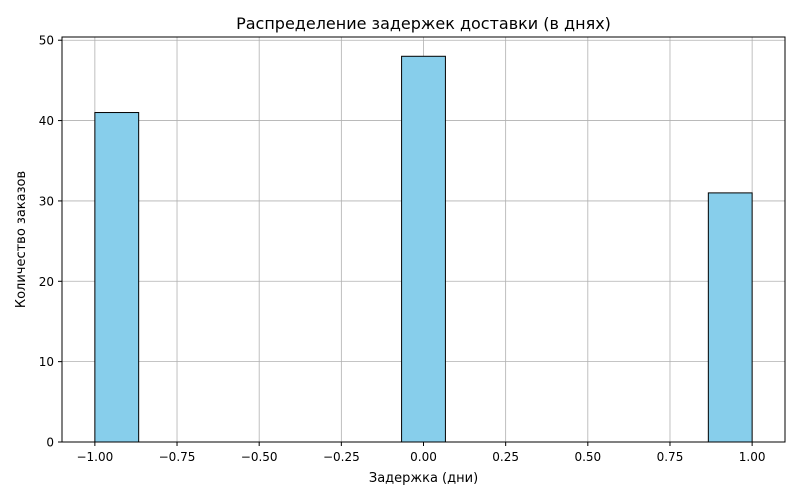 The image size is (800, 500). What do you see at coordinates (46, 362) in the screenshot?
I see `y-tick-label: 10` at bounding box center [46, 362].